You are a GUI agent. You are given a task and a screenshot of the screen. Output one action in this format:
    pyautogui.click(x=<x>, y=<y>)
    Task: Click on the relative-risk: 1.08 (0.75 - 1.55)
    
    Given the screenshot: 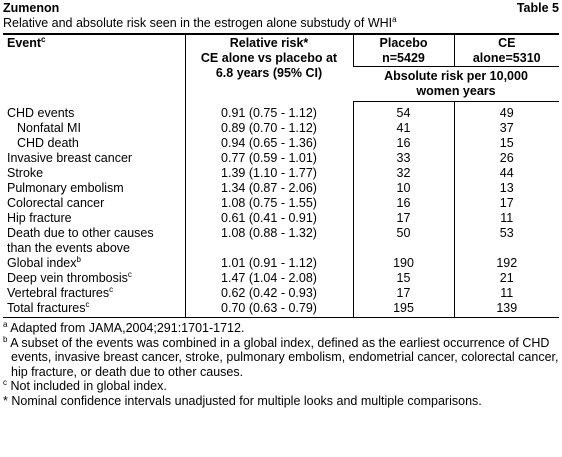 What is the action you would take?
    pyautogui.click(x=268, y=203)
    